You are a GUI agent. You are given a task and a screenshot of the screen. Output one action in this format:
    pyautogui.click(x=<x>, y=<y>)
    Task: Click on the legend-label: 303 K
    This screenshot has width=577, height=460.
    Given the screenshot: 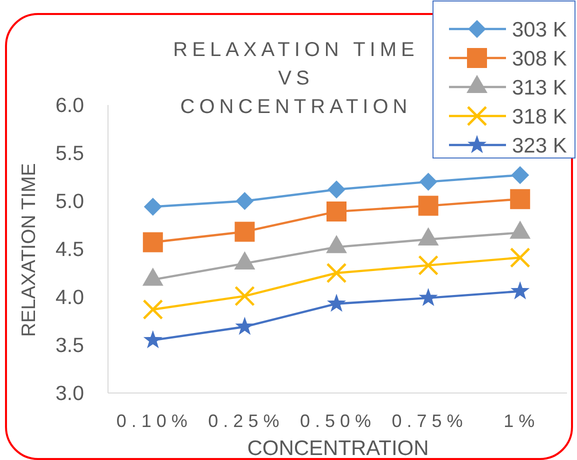 What is the action you would take?
    pyautogui.click(x=539, y=30)
    